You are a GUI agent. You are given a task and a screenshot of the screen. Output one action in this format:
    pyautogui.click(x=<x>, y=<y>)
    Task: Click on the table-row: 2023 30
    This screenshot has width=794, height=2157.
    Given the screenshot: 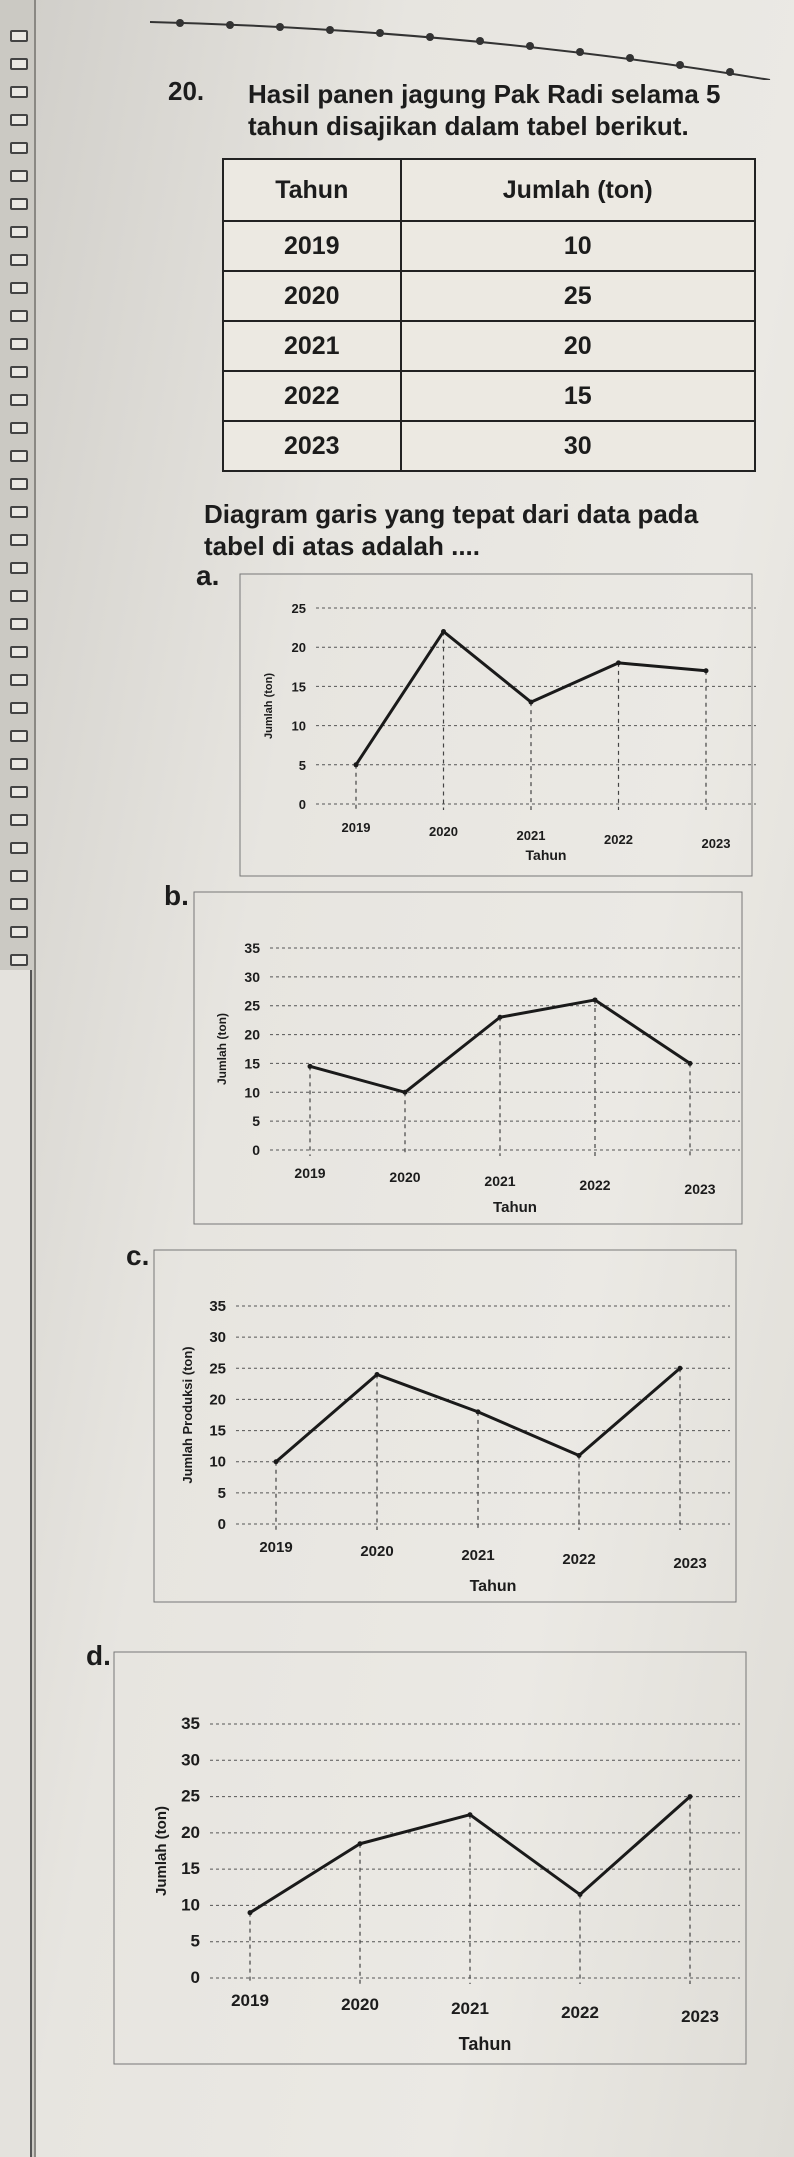 What is the action you would take?
    pyautogui.click(x=489, y=446)
    